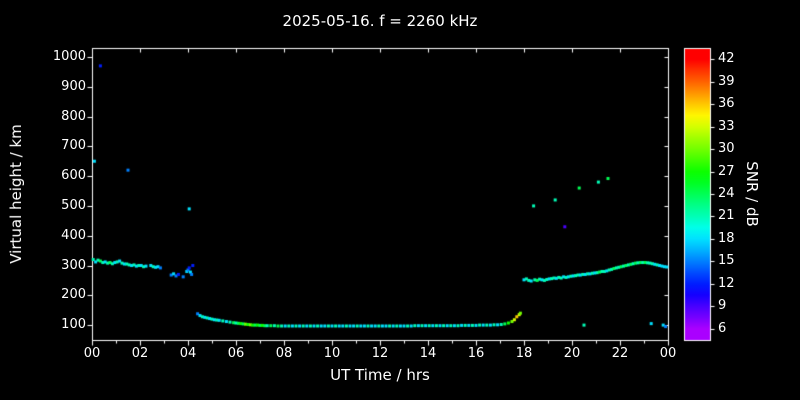 This screenshot has width=800, height=400. What do you see at coordinates (380, 21) in the screenshot?
I see `chart-title: 2025-05-16. f = 2260 kHz` at bounding box center [380, 21].